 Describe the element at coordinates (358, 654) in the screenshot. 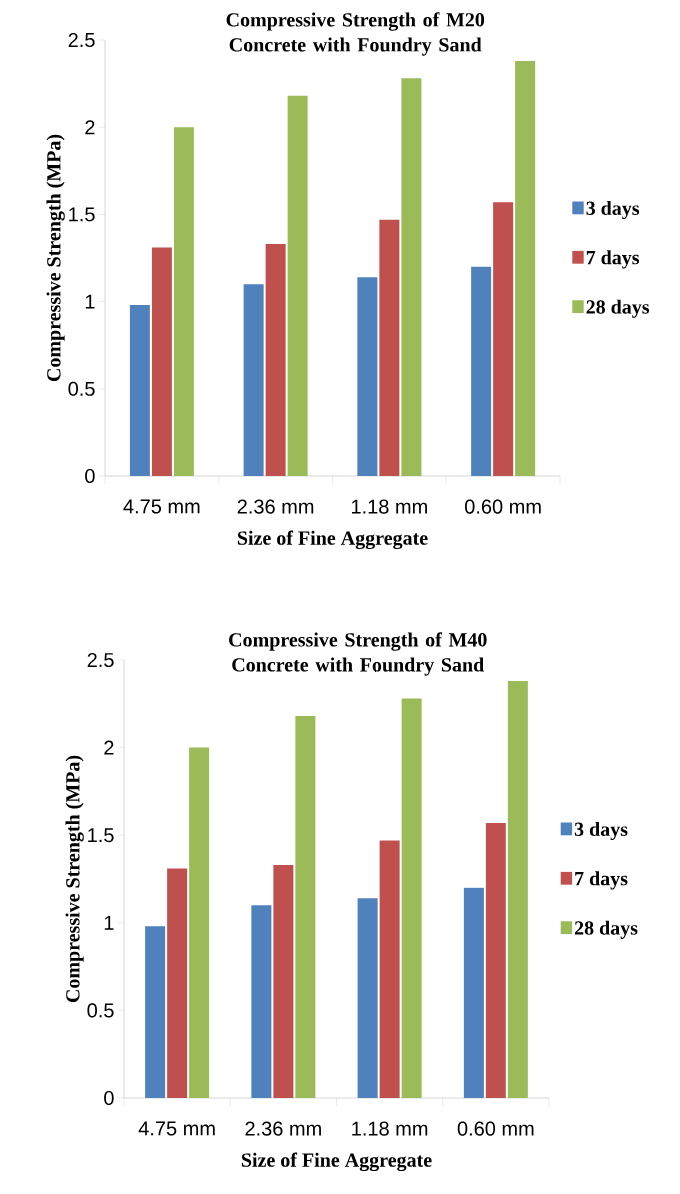

I see `chart-title: Compressive Strength of M40 Concrete with Foundry Sand` at that location.